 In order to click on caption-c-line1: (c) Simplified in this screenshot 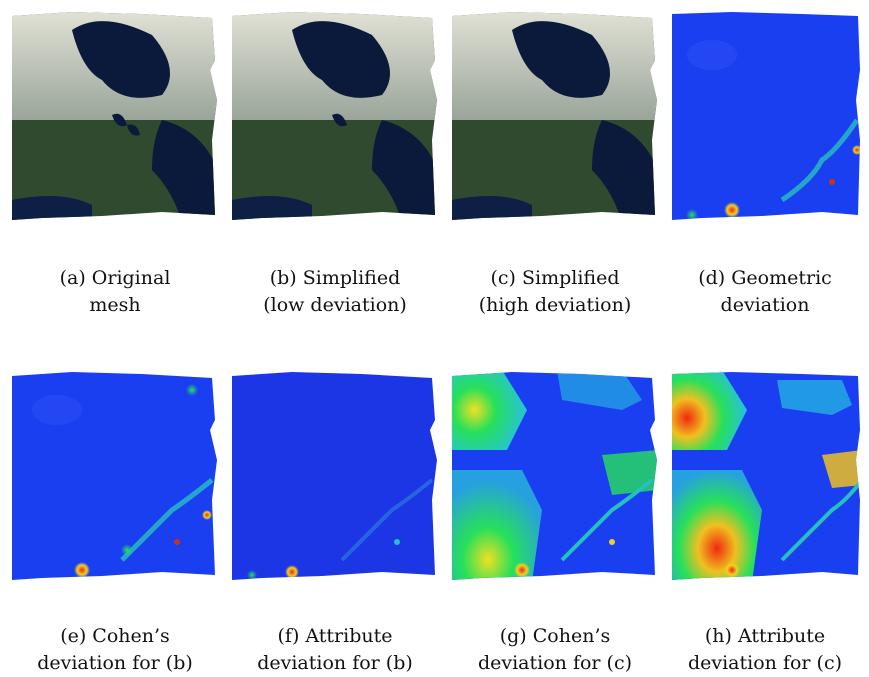, I will do `click(555, 278)`.